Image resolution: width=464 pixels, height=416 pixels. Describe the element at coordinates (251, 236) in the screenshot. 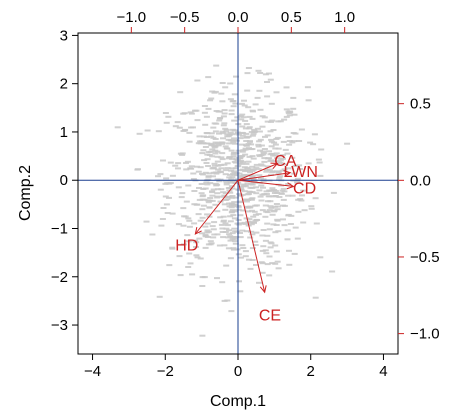

I see `arrow-shaft` at that location.